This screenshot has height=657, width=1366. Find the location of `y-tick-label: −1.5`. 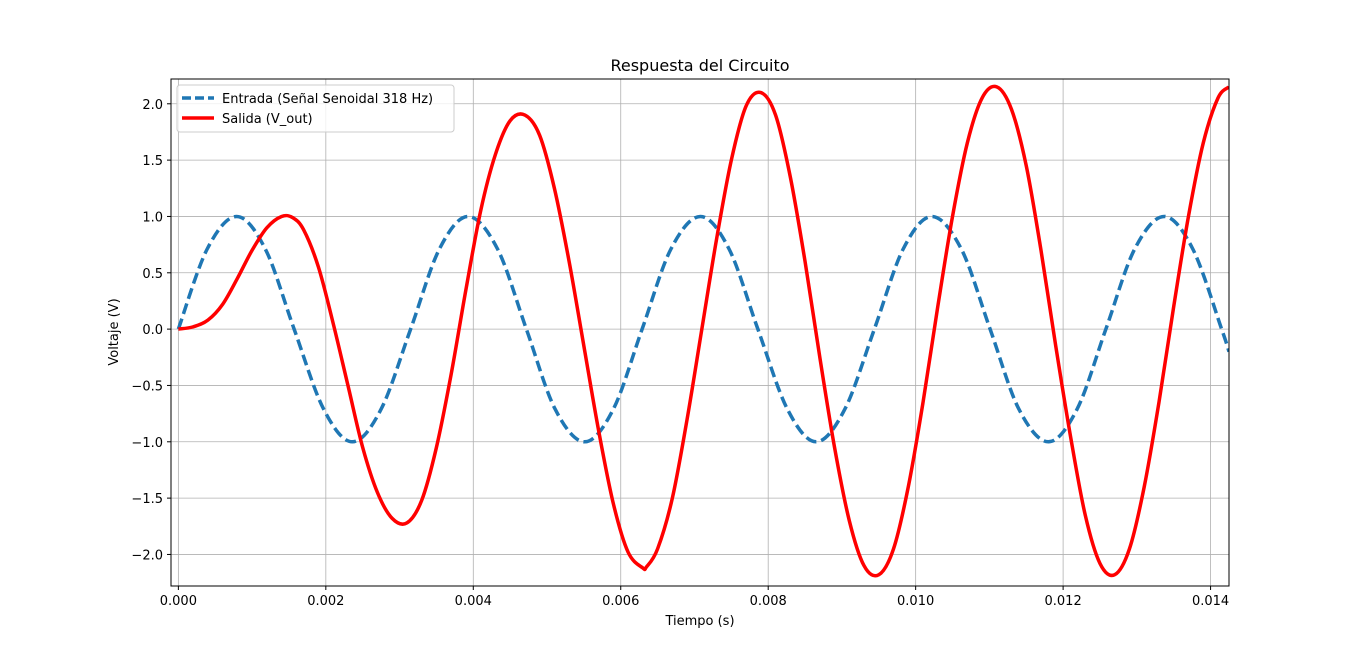

y-tick-label: −1.5 is located at coordinates (147, 499).